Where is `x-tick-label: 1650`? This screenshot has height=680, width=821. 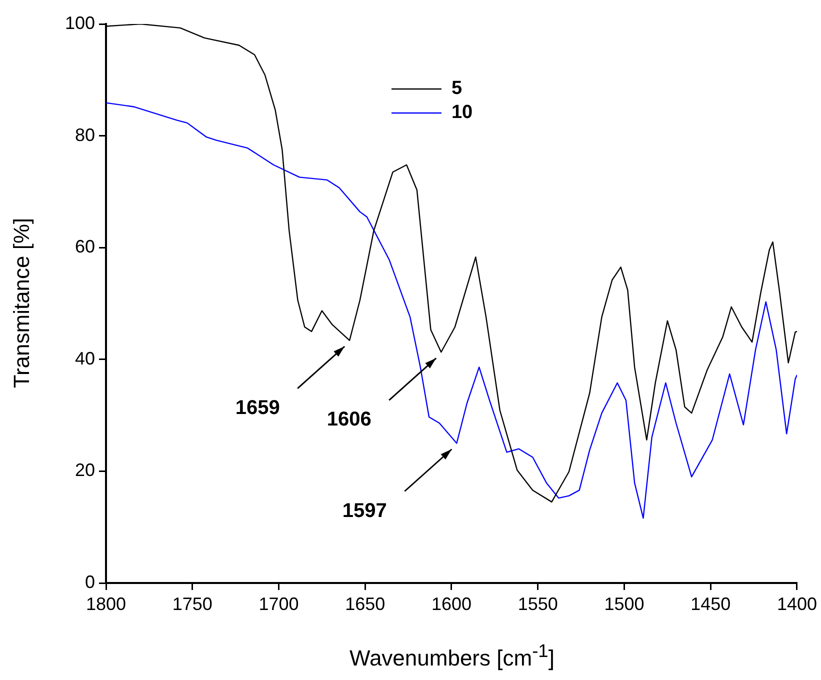
x-tick-label: 1650 is located at coordinates (365, 604).